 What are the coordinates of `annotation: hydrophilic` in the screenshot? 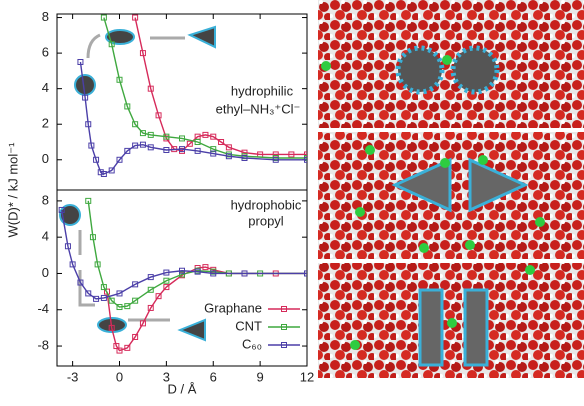 It's located at (262, 90).